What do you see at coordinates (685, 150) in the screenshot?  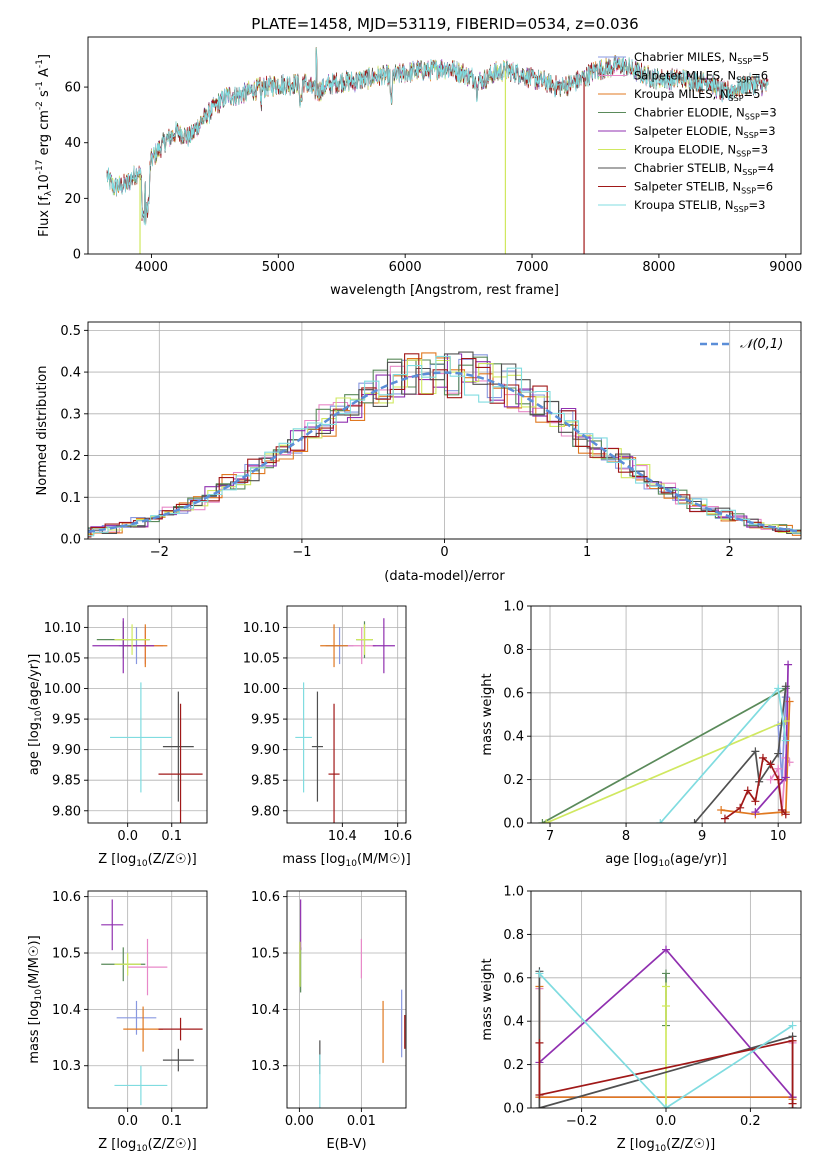 I see `legend-name: Kroupa ELODIE, N` at bounding box center [685, 150].